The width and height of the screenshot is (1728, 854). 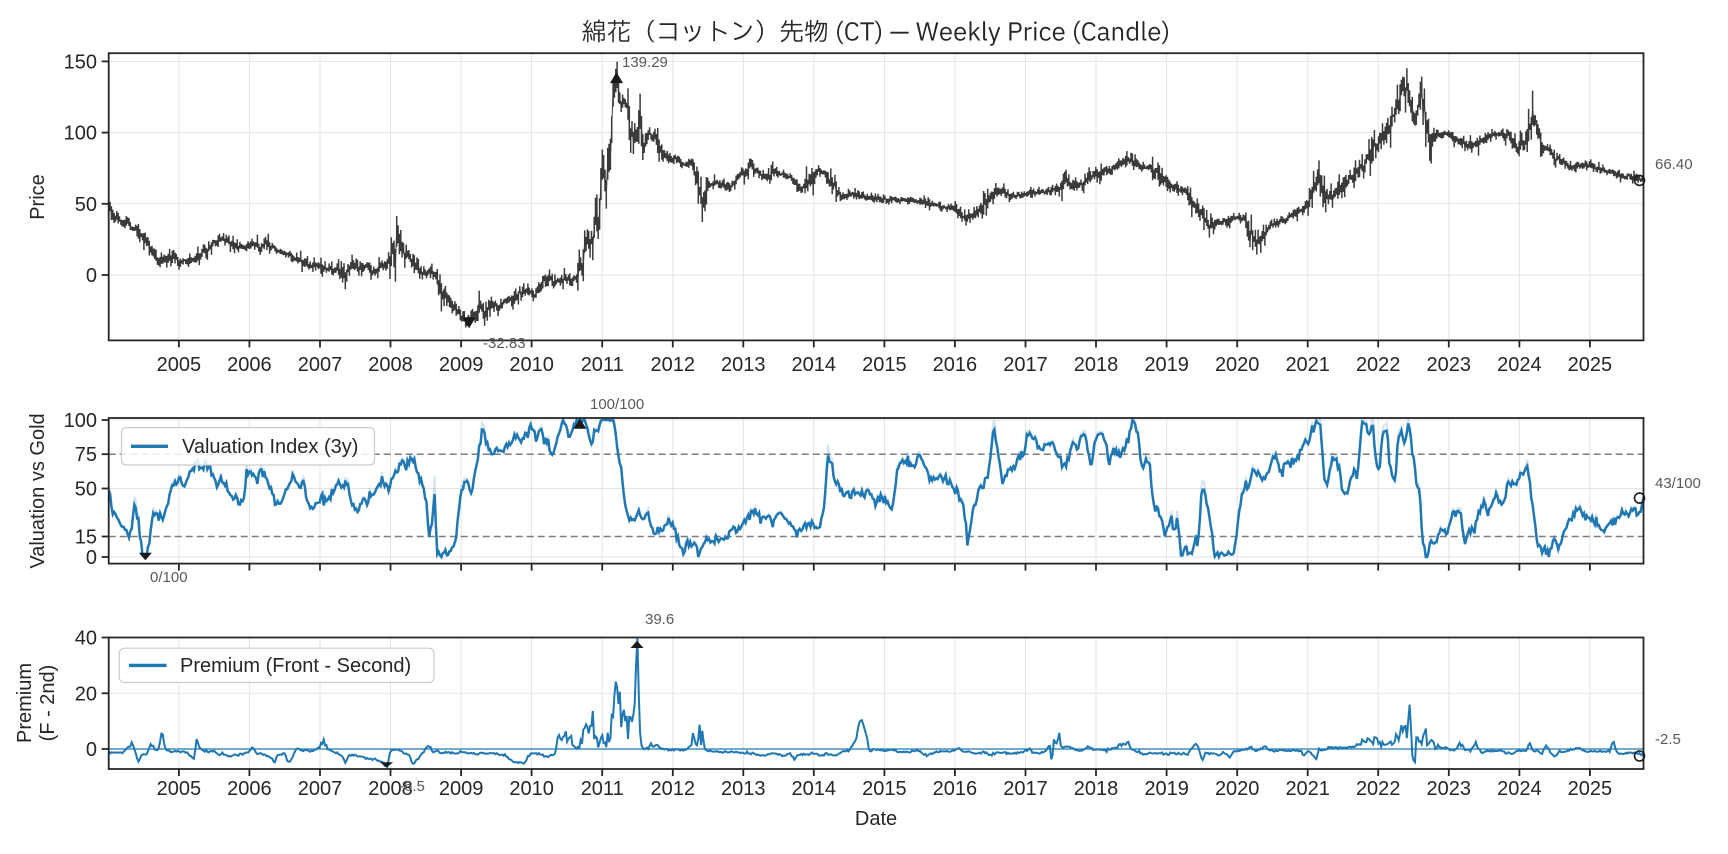 I want to click on svg-text: Valuation Index (3y), so click(x=270, y=447).